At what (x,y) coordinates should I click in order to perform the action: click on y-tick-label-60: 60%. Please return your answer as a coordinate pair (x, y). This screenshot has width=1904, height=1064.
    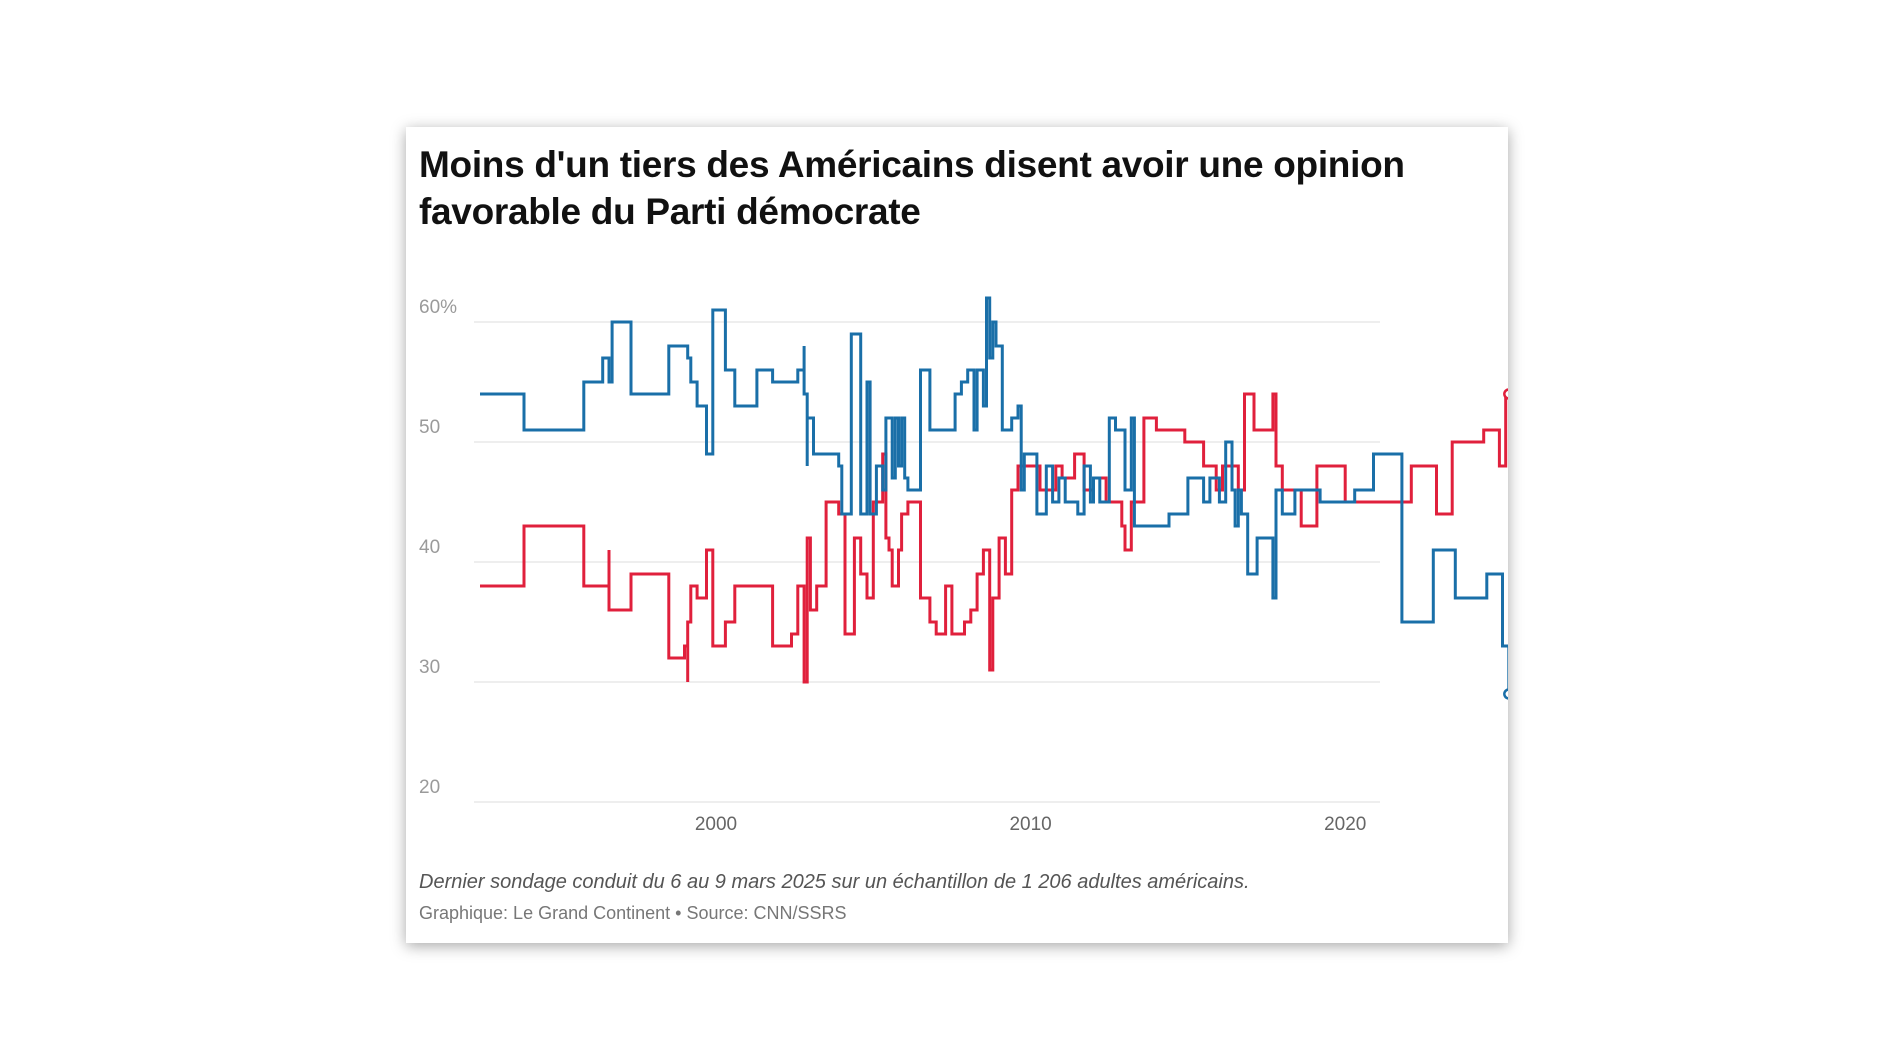
    Looking at the image, I should click on (438, 307).